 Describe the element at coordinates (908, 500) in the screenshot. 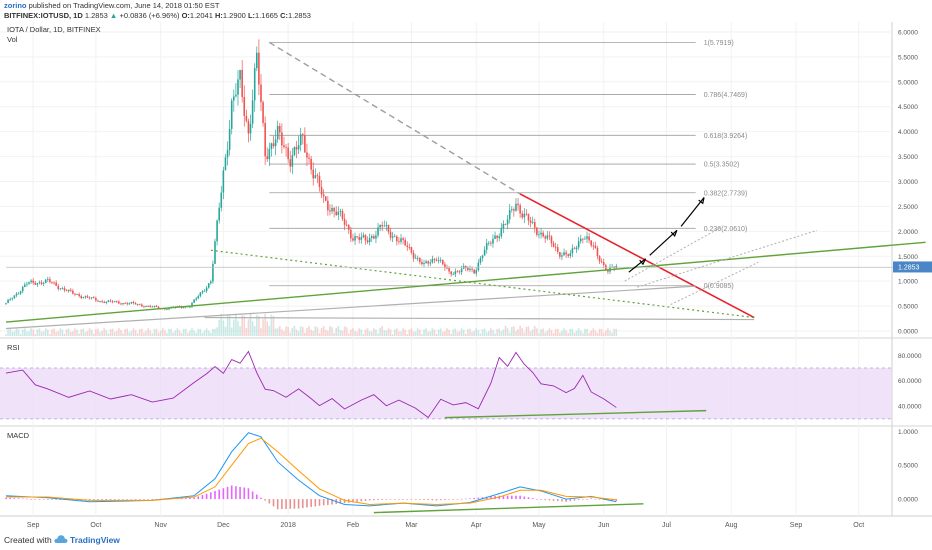

I see `macd-tick-label: 0.0000` at that location.